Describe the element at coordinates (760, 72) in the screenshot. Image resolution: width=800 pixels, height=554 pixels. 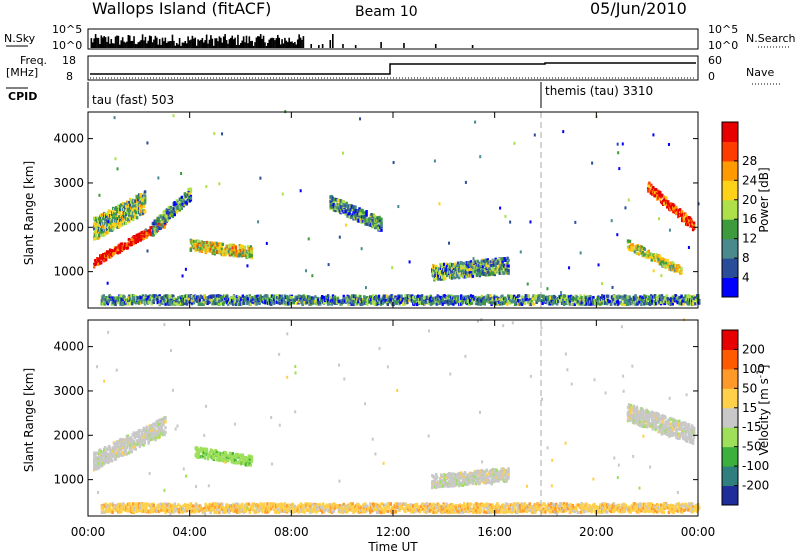
I see `nave-label: Nave` at that location.